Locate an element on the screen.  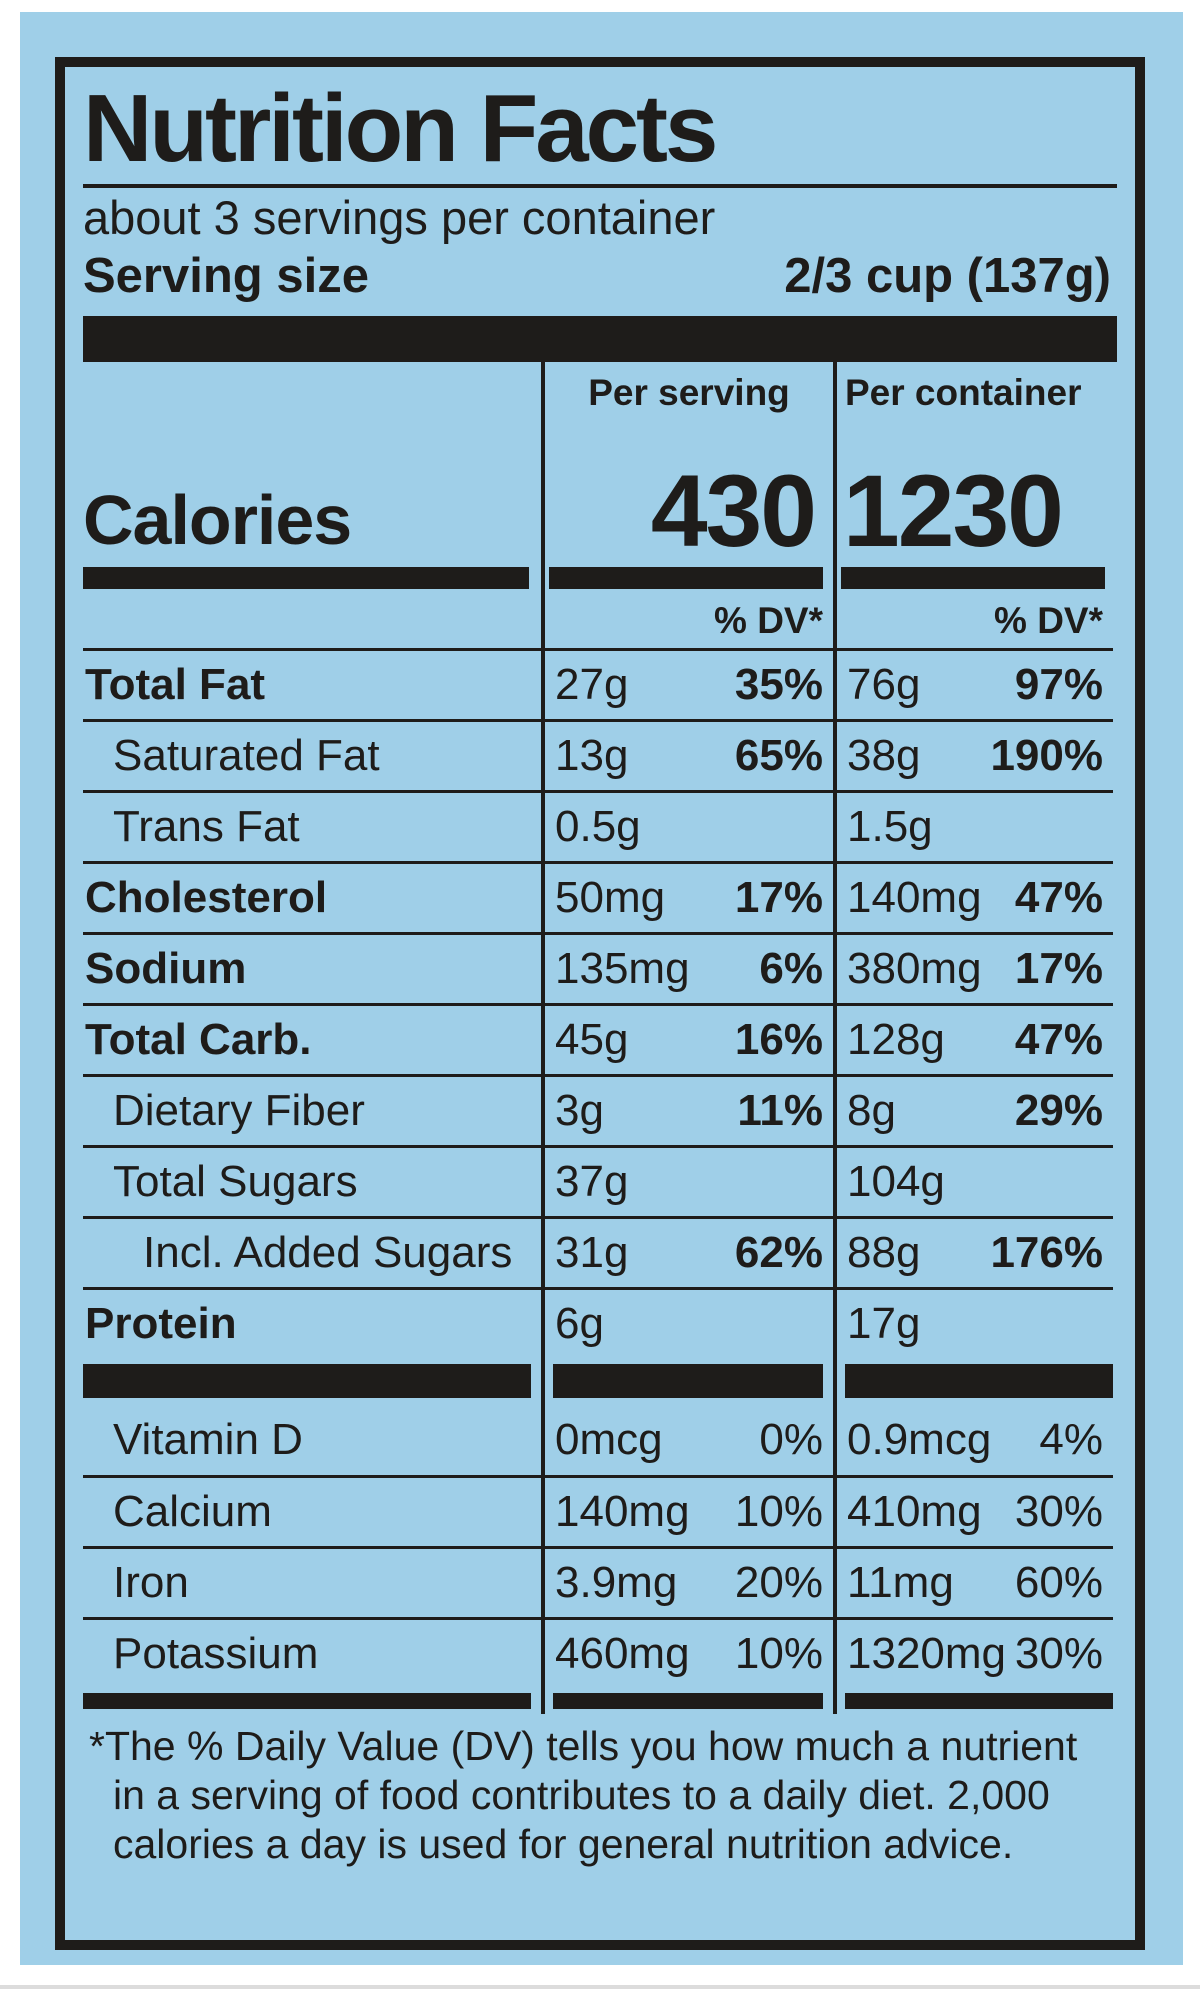
dv-header-per-container: % DV* is located at coordinates (1048, 621).